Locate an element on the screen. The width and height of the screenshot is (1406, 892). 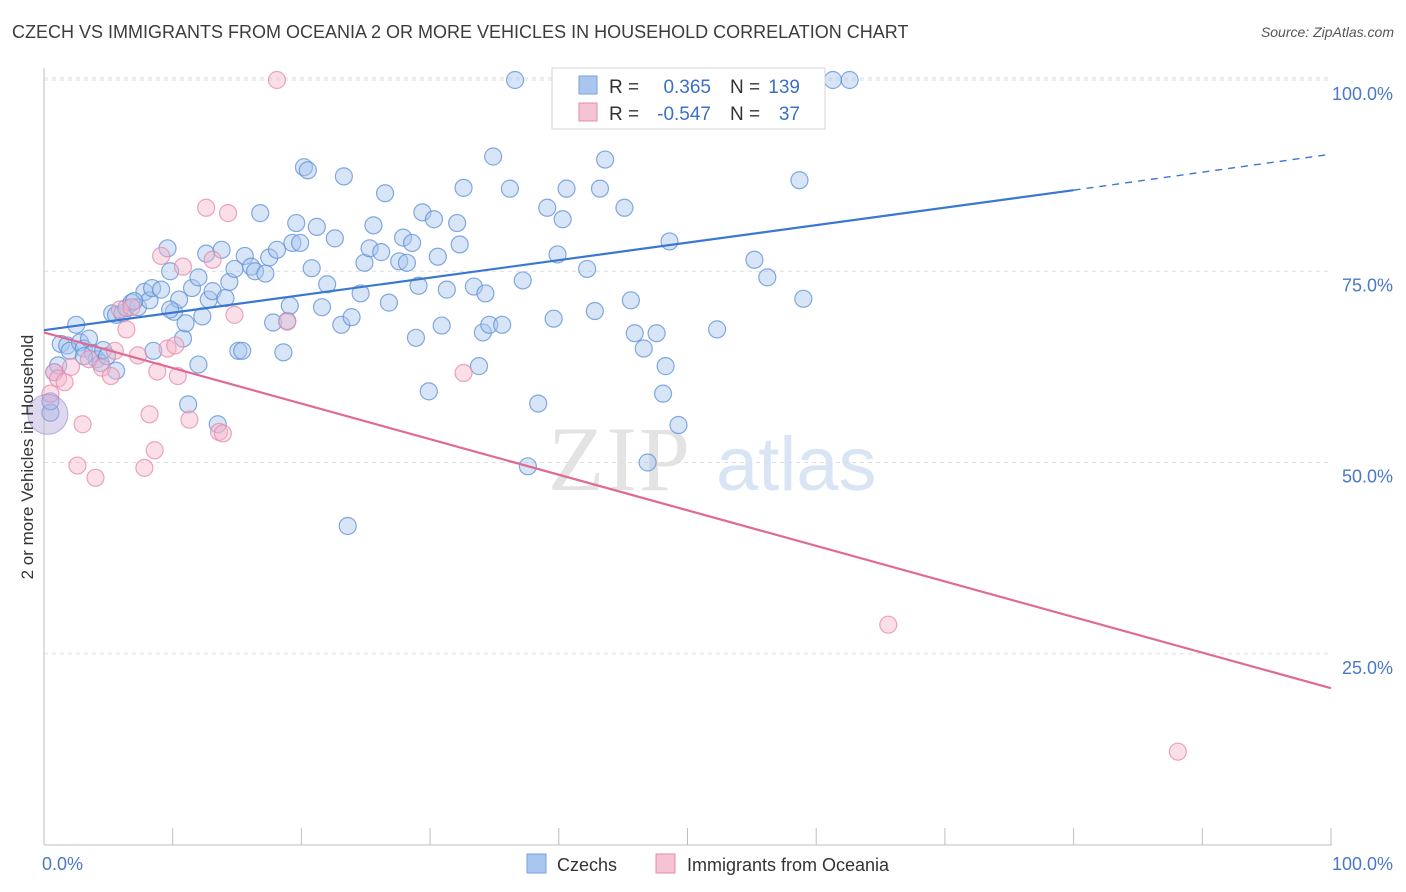
stats-swatch-oceania is located at coordinates (588, 112).